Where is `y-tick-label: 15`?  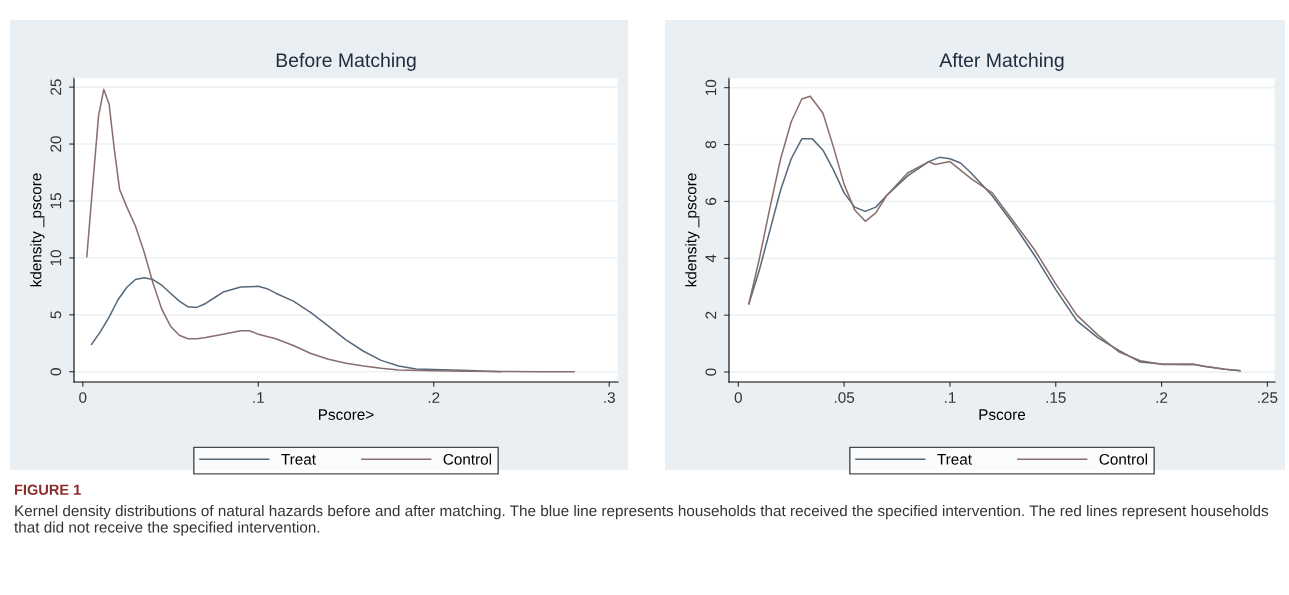
y-tick-label: 15 is located at coordinates (56, 201).